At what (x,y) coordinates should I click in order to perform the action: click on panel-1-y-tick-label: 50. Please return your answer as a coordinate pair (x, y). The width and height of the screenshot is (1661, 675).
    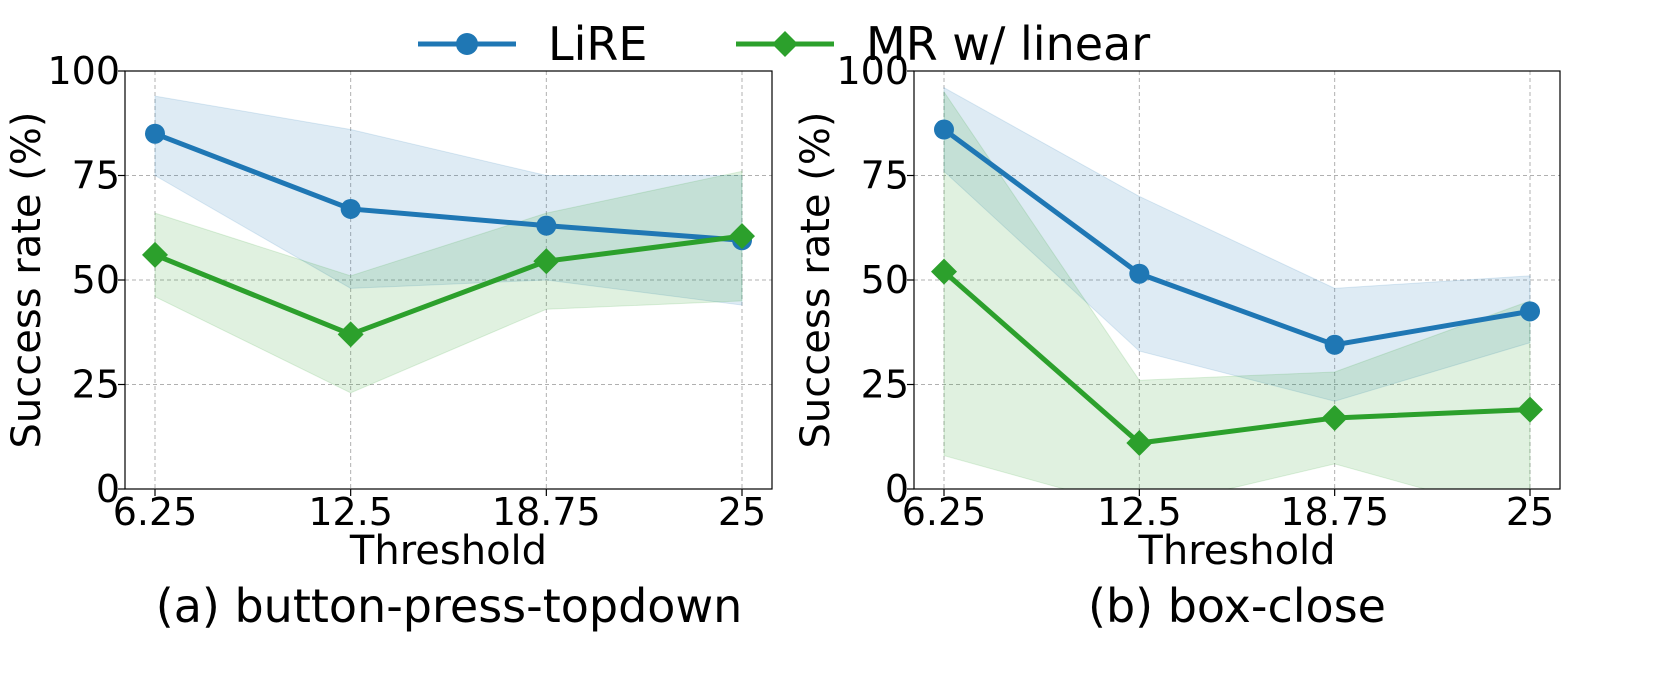
    Looking at the image, I should click on (96, 280).